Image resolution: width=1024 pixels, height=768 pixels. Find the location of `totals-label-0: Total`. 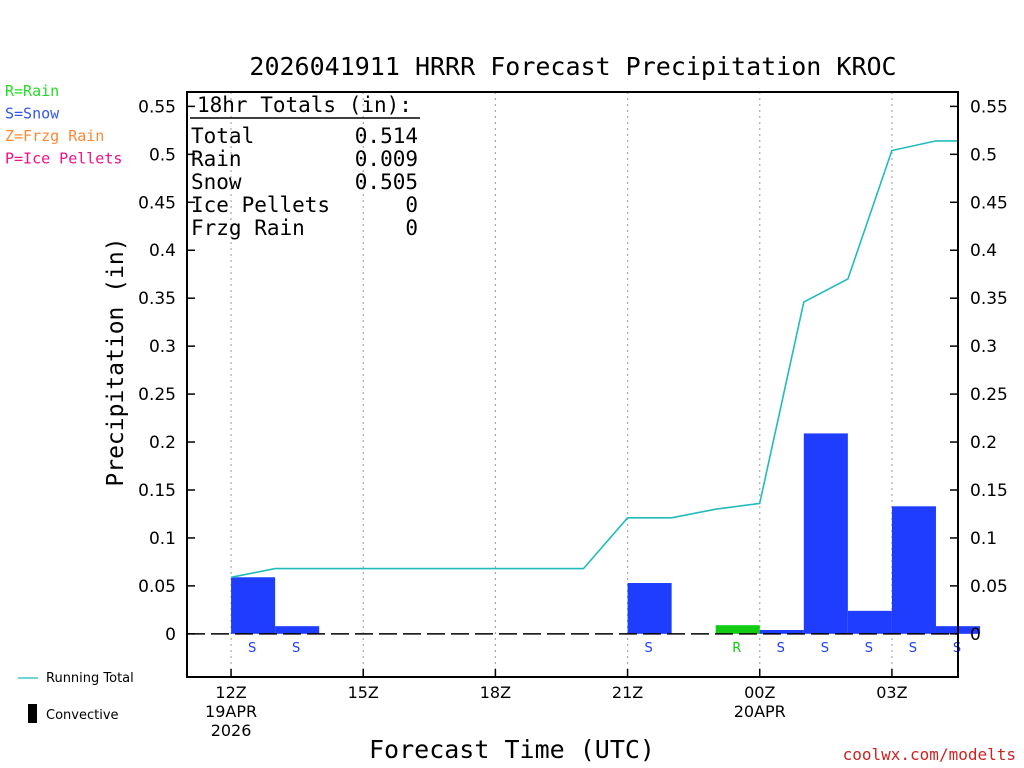

totals-label-0: Total is located at coordinates (222, 136).